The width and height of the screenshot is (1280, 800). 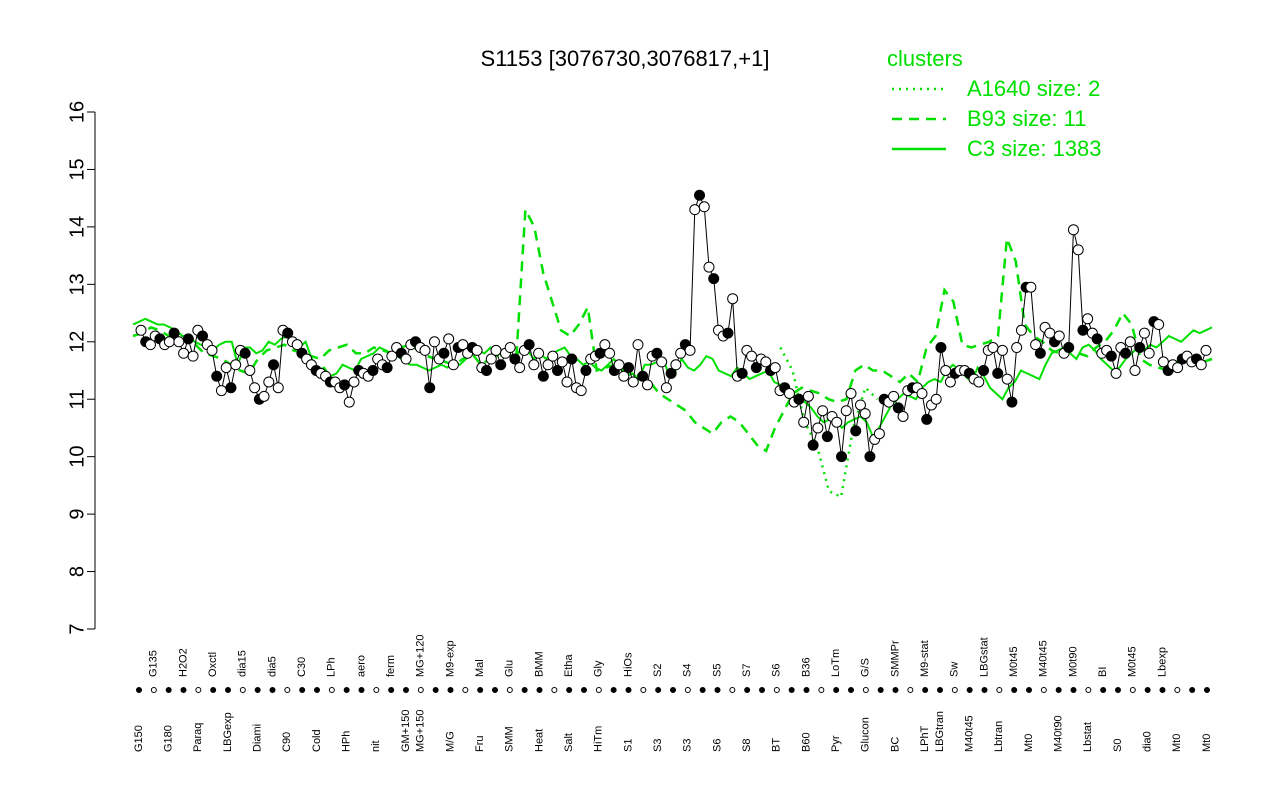 What do you see at coordinates (895, 744) in the screenshot?
I see `x-tick-label-bottom: BC` at bounding box center [895, 744].